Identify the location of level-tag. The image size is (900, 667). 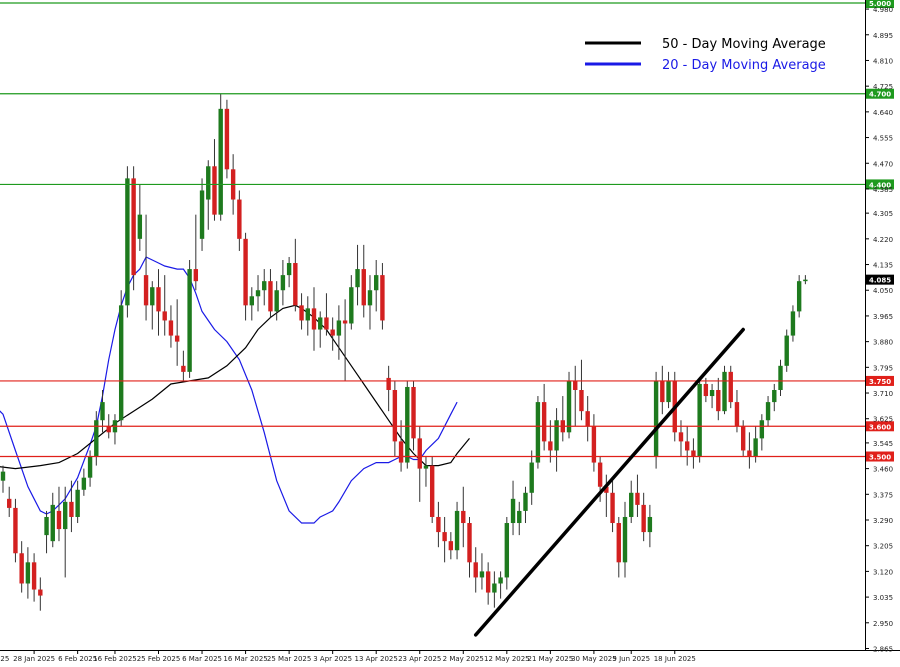
(880, 380).